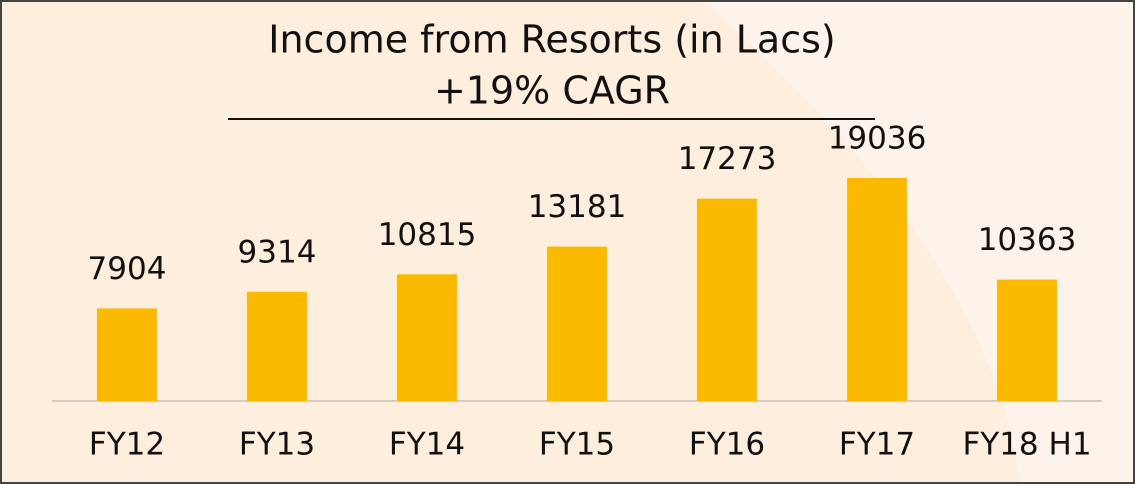 The height and width of the screenshot is (484, 1135). What do you see at coordinates (1027, 240) in the screenshot?
I see `data-label: 10363` at bounding box center [1027, 240].